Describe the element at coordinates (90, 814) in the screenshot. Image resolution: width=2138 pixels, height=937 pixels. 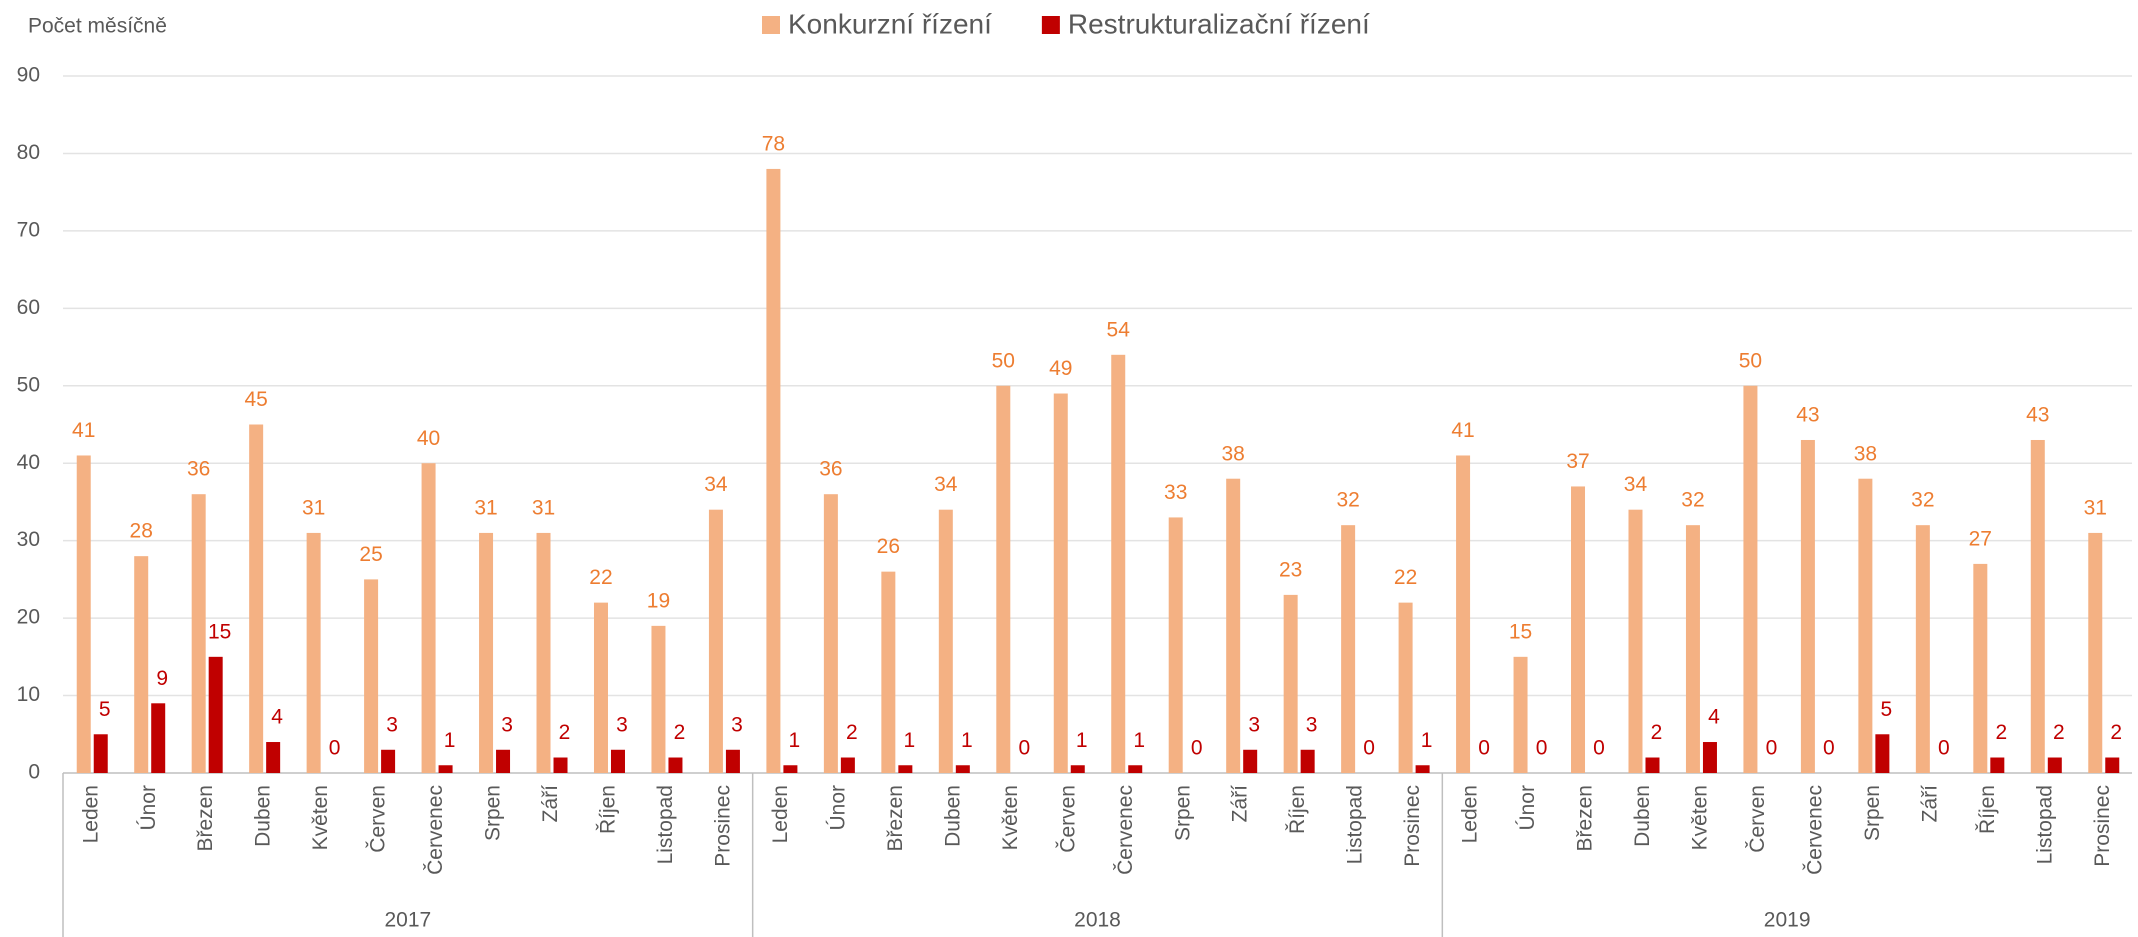
I see `x-tick-label: Leden` at that location.